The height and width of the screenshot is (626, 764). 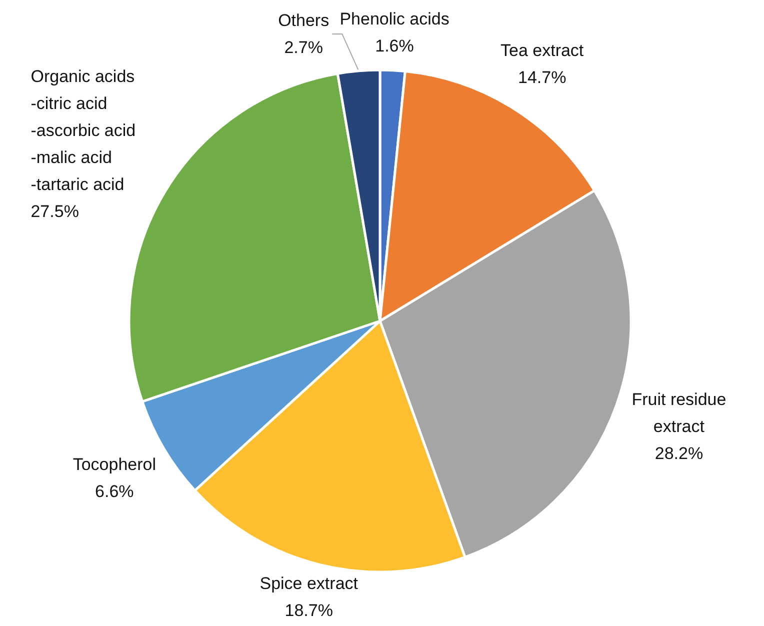 I want to click on data-label: 6.6%, so click(x=114, y=492).